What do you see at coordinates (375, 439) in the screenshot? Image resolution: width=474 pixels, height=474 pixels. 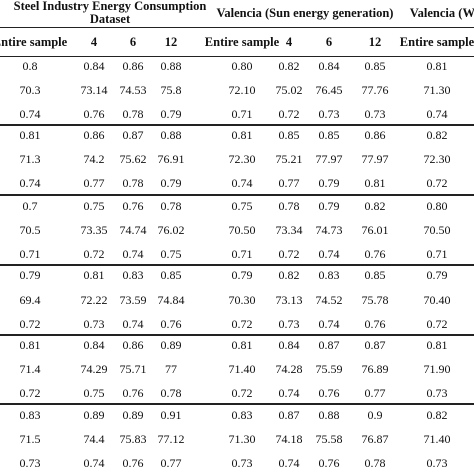 I see `table-cell: 76.87` at bounding box center [375, 439].